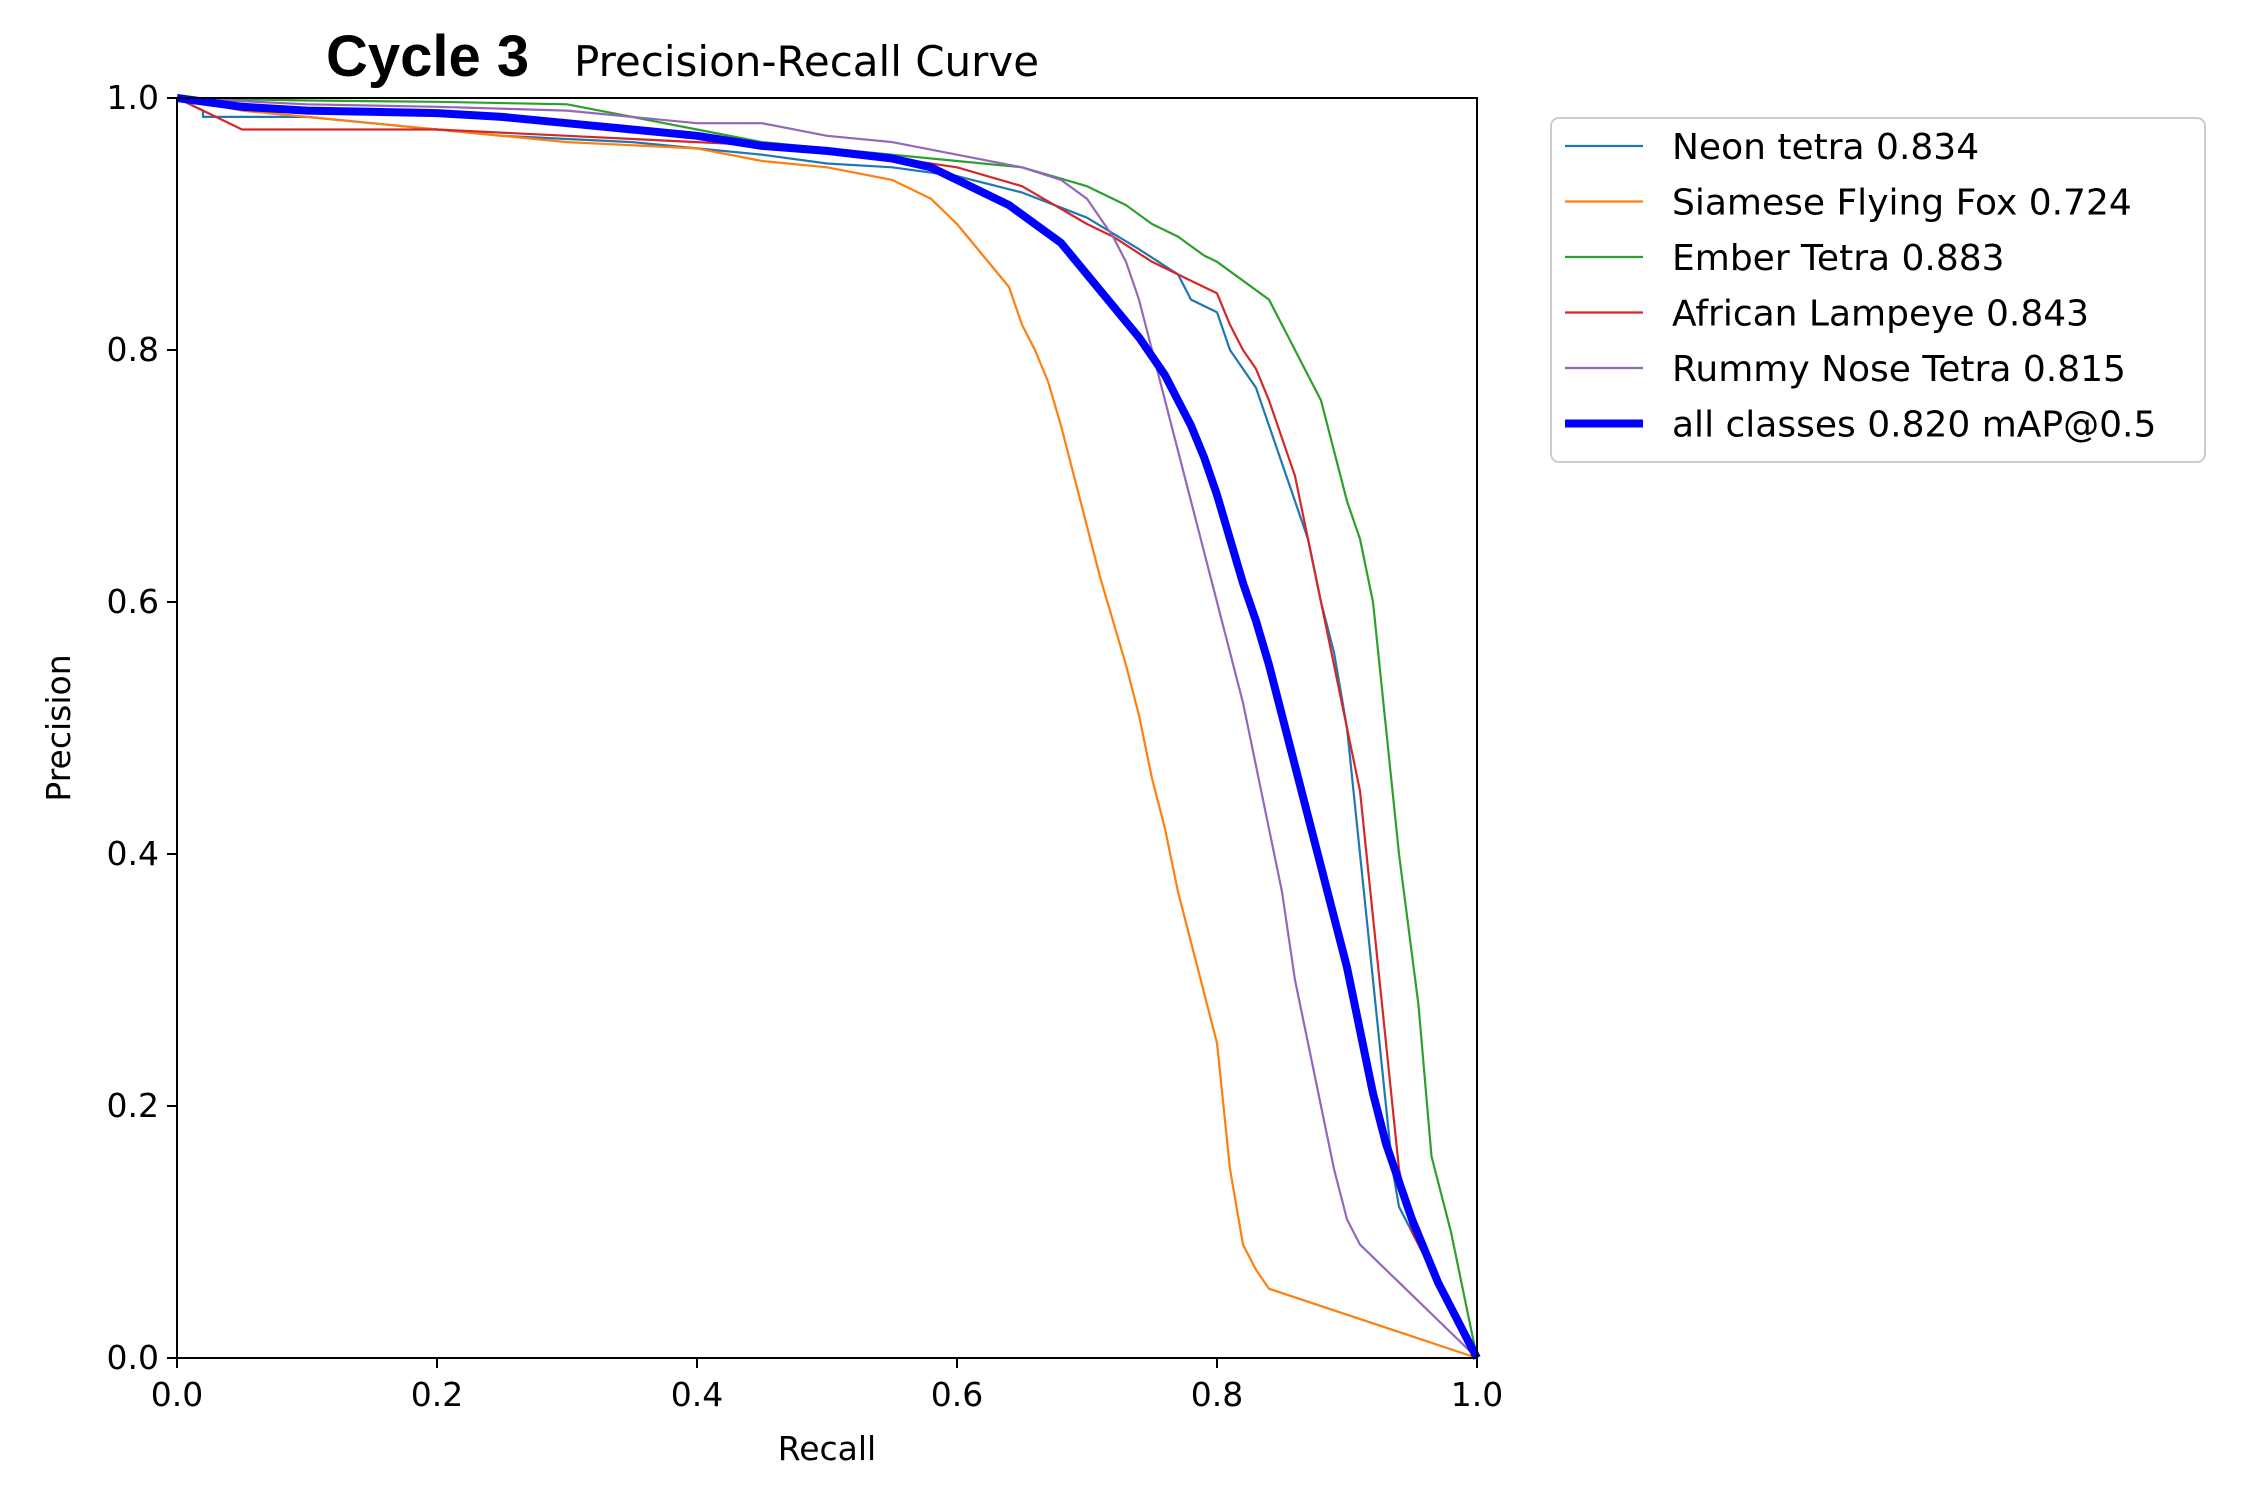 Image resolution: width=2250 pixels, height=1500 pixels. What do you see at coordinates (1825, 147) in the screenshot?
I see `legend-label-1: Neon tetra 0.834` at bounding box center [1825, 147].